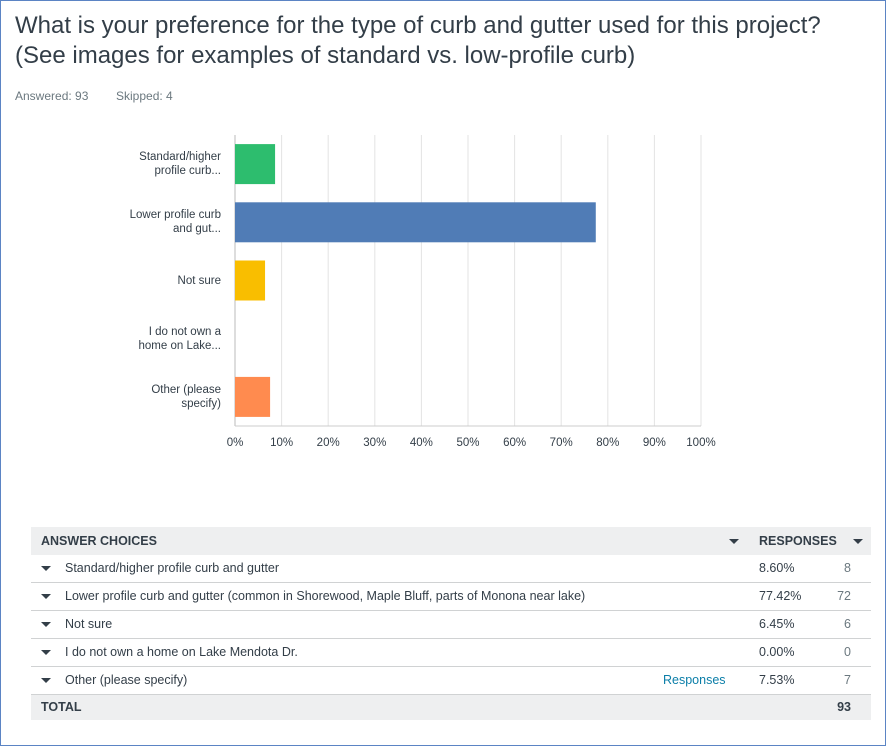 The height and width of the screenshot is (746, 886). Describe the element at coordinates (451, 541) in the screenshot. I see `table-header: ANSWER CHOICES RESPONSES` at that location.